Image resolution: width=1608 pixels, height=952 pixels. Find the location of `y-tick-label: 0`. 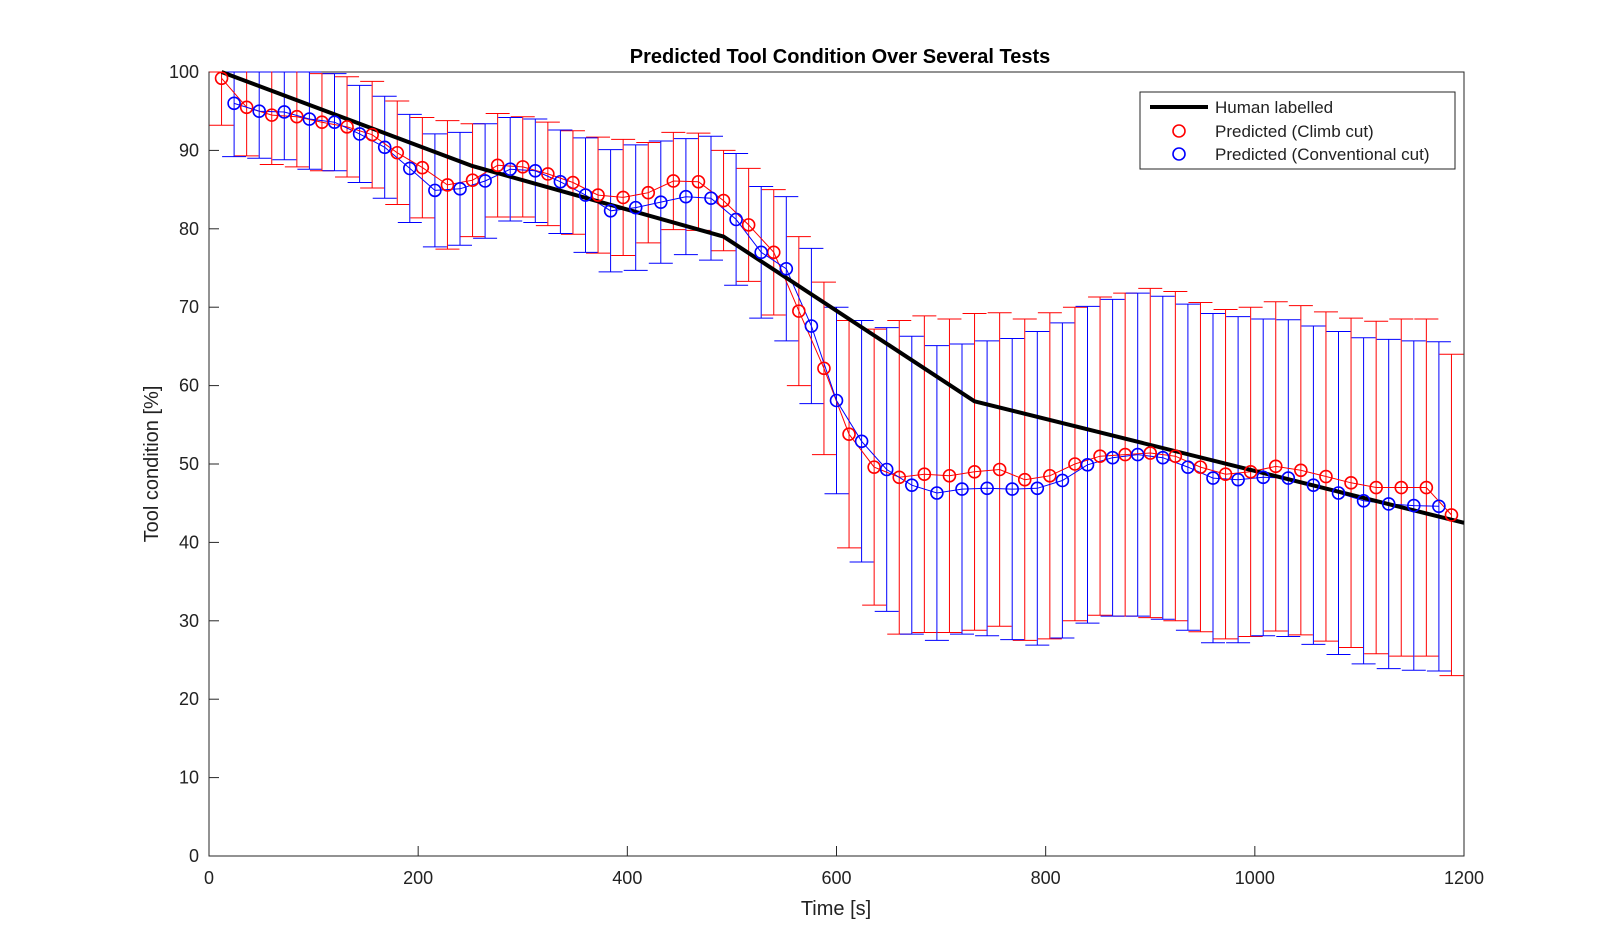

y-tick-label: 0 is located at coordinates (194, 856).